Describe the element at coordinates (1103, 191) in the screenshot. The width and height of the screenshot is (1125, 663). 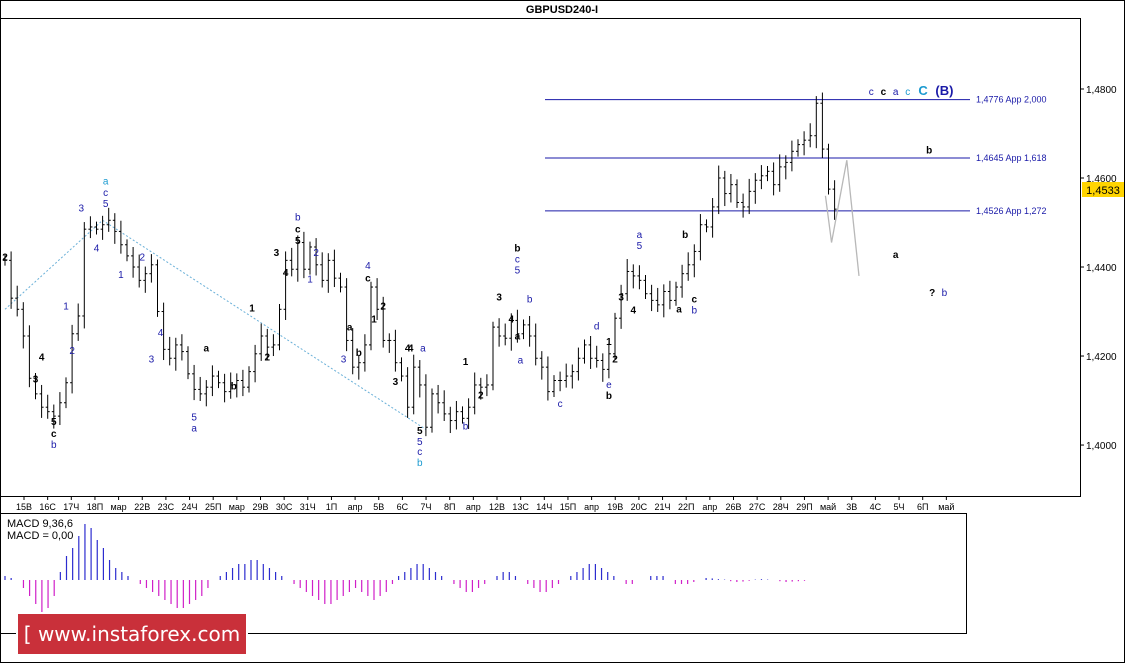
I see `current-price-label: 1,4533` at that location.